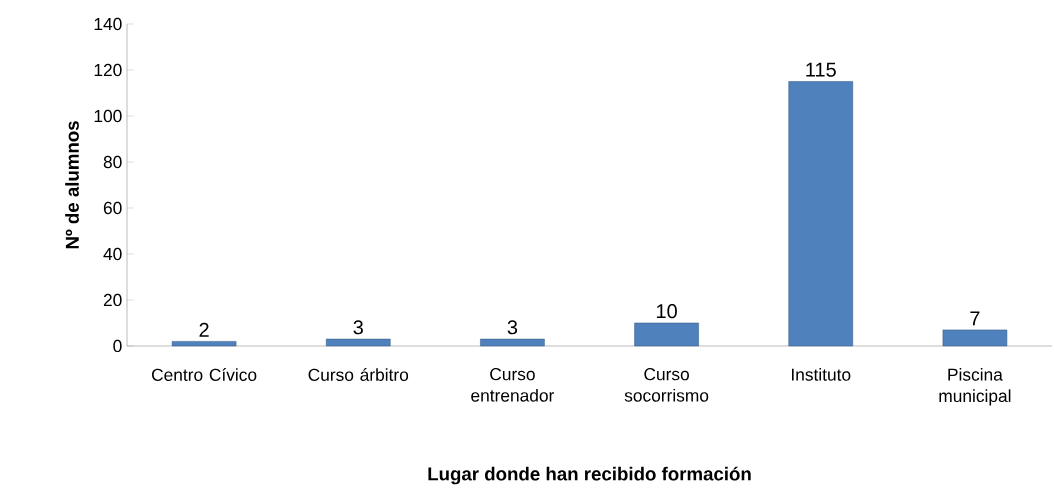 The width and height of the screenshot is (1054, 489). What do you see at coordinates (112, 162) in the screenshot?
I see `y-tick-label: 80` at bounding box center [112, 162].